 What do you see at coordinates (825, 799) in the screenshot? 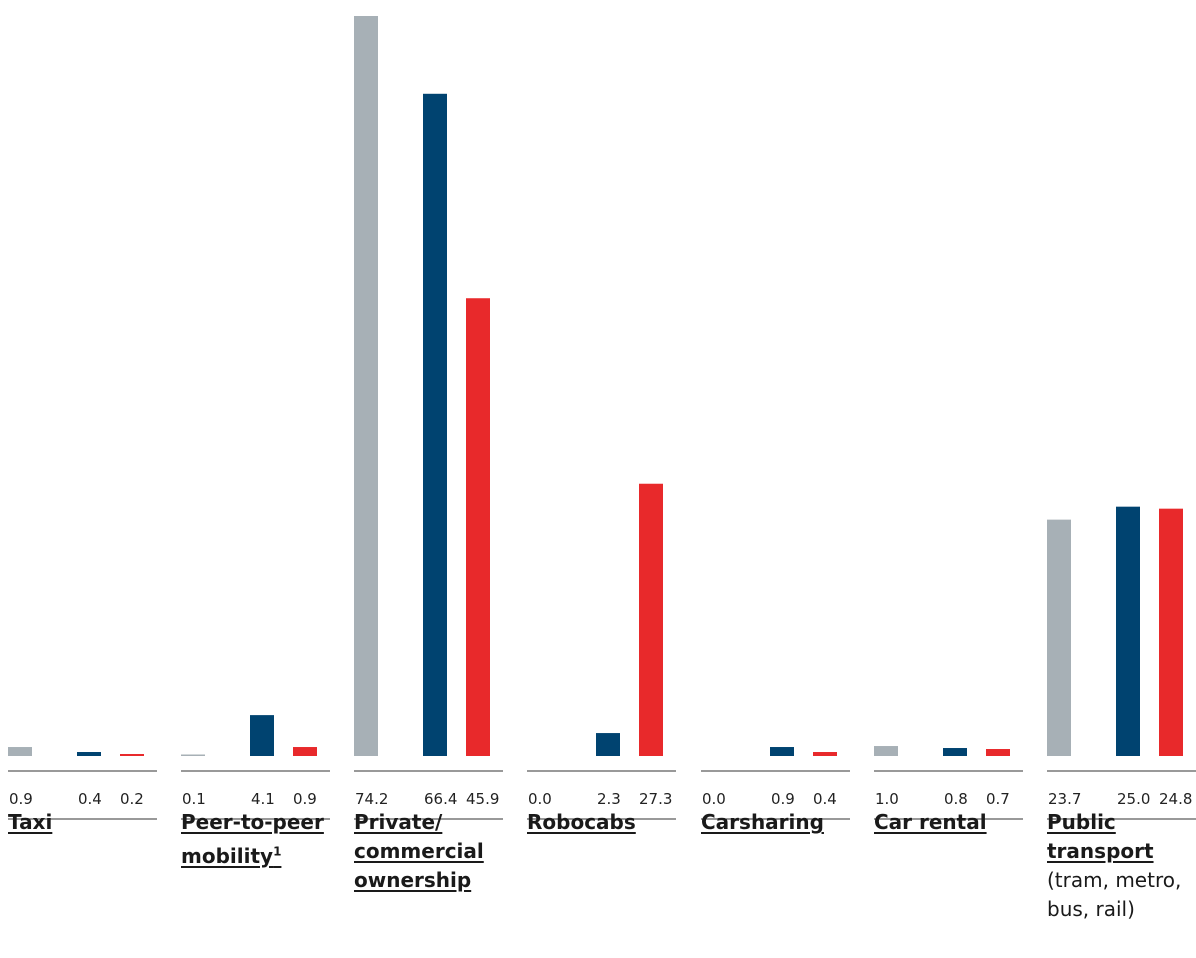
I see `value-label-carsharing-series-3: 0.4` at bounding box center [825, 799].